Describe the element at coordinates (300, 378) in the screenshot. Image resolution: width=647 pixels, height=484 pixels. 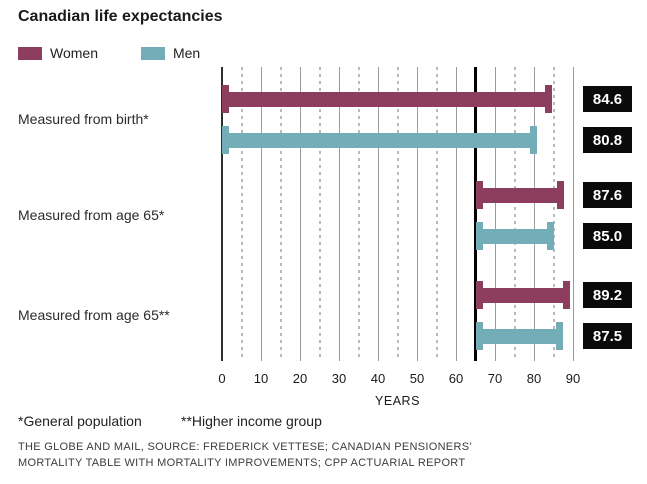
I see `x-tick-label-20: 20` at that location.